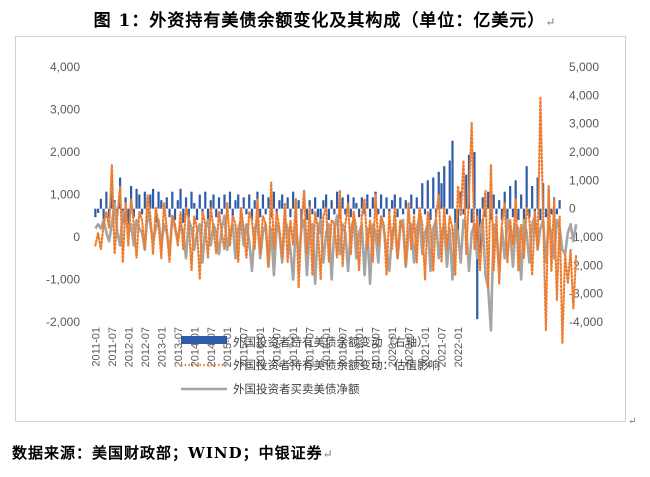  What do you see at coordinates (63, 322) in the screenshot?
I see `left-axis-tick-label: -2,000` at bounding box center [63, 322].